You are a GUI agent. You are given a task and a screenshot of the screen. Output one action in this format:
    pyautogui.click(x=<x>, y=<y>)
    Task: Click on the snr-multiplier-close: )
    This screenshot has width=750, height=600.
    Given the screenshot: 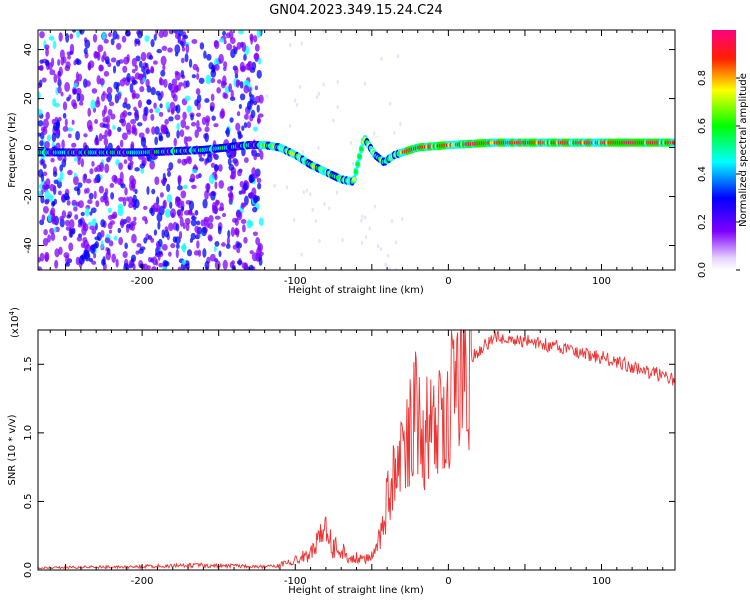 What is the action you would take?
    pyautogui.click(x=15, y=309)
    